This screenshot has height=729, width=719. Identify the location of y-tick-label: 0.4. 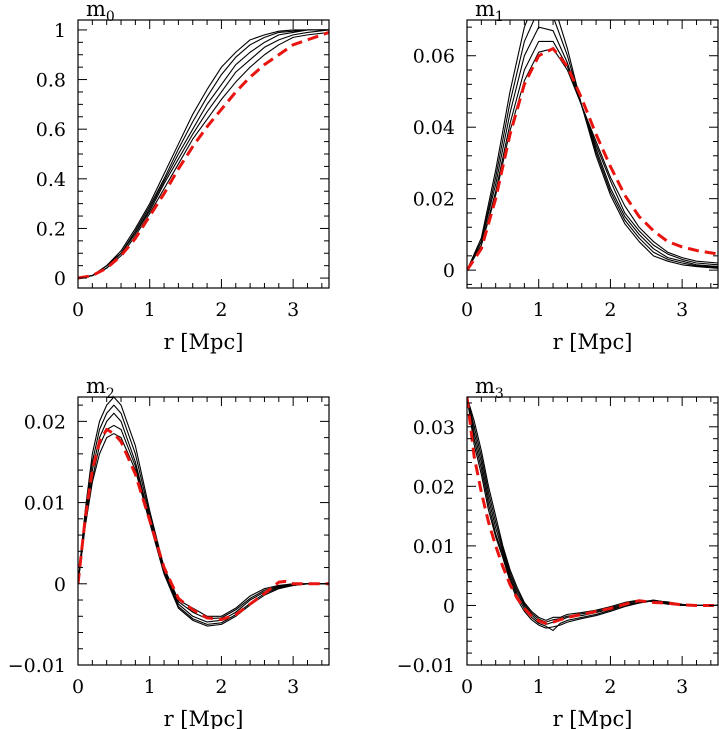
(51, 180).